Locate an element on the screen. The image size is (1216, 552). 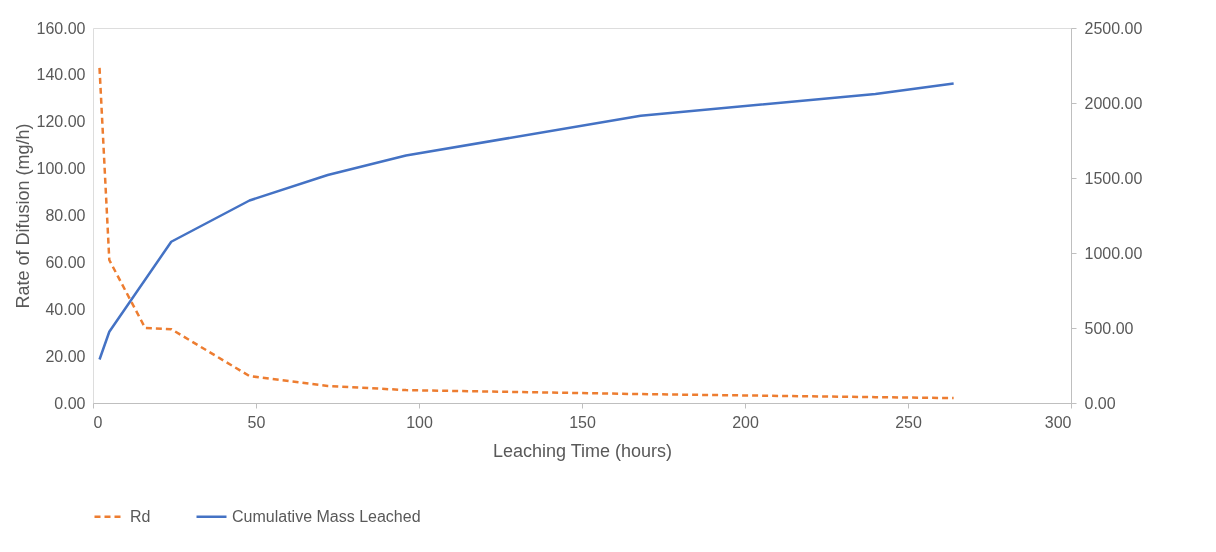
y-tick-label: 40.00 is located at coordinates (65, 309).